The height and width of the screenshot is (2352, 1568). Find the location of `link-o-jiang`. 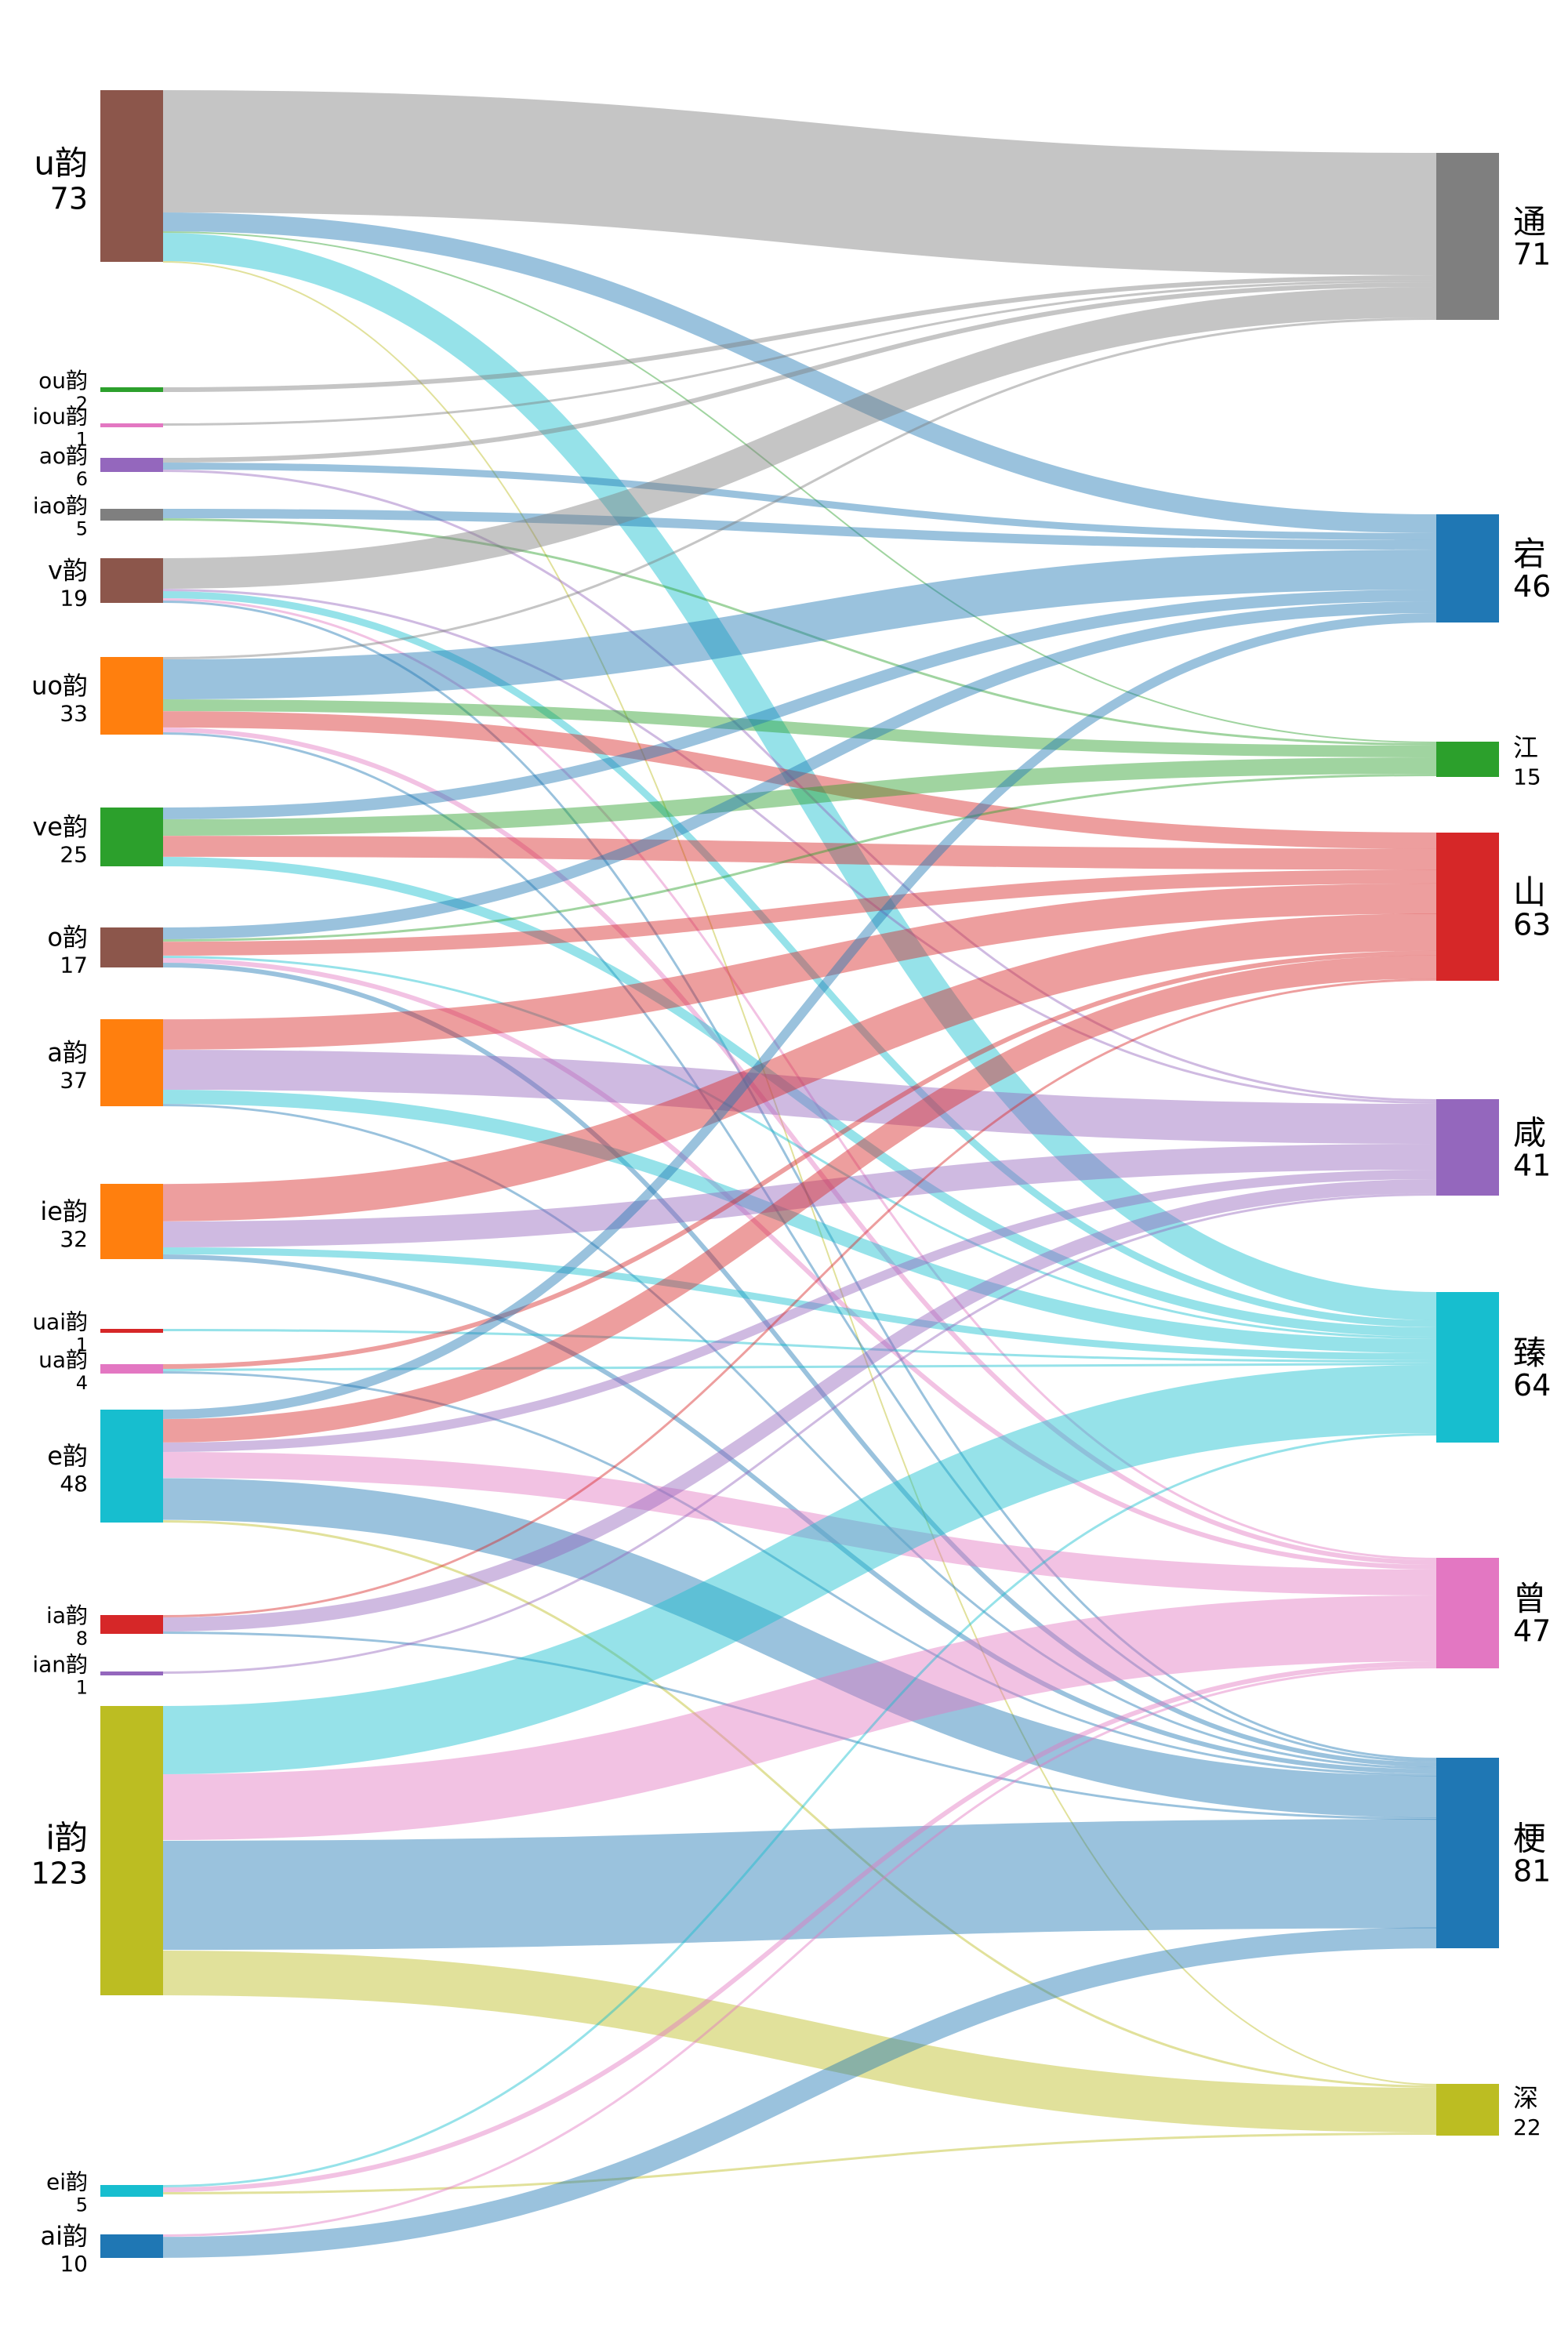

link-o-jiang is located at coordinates (799, 858).